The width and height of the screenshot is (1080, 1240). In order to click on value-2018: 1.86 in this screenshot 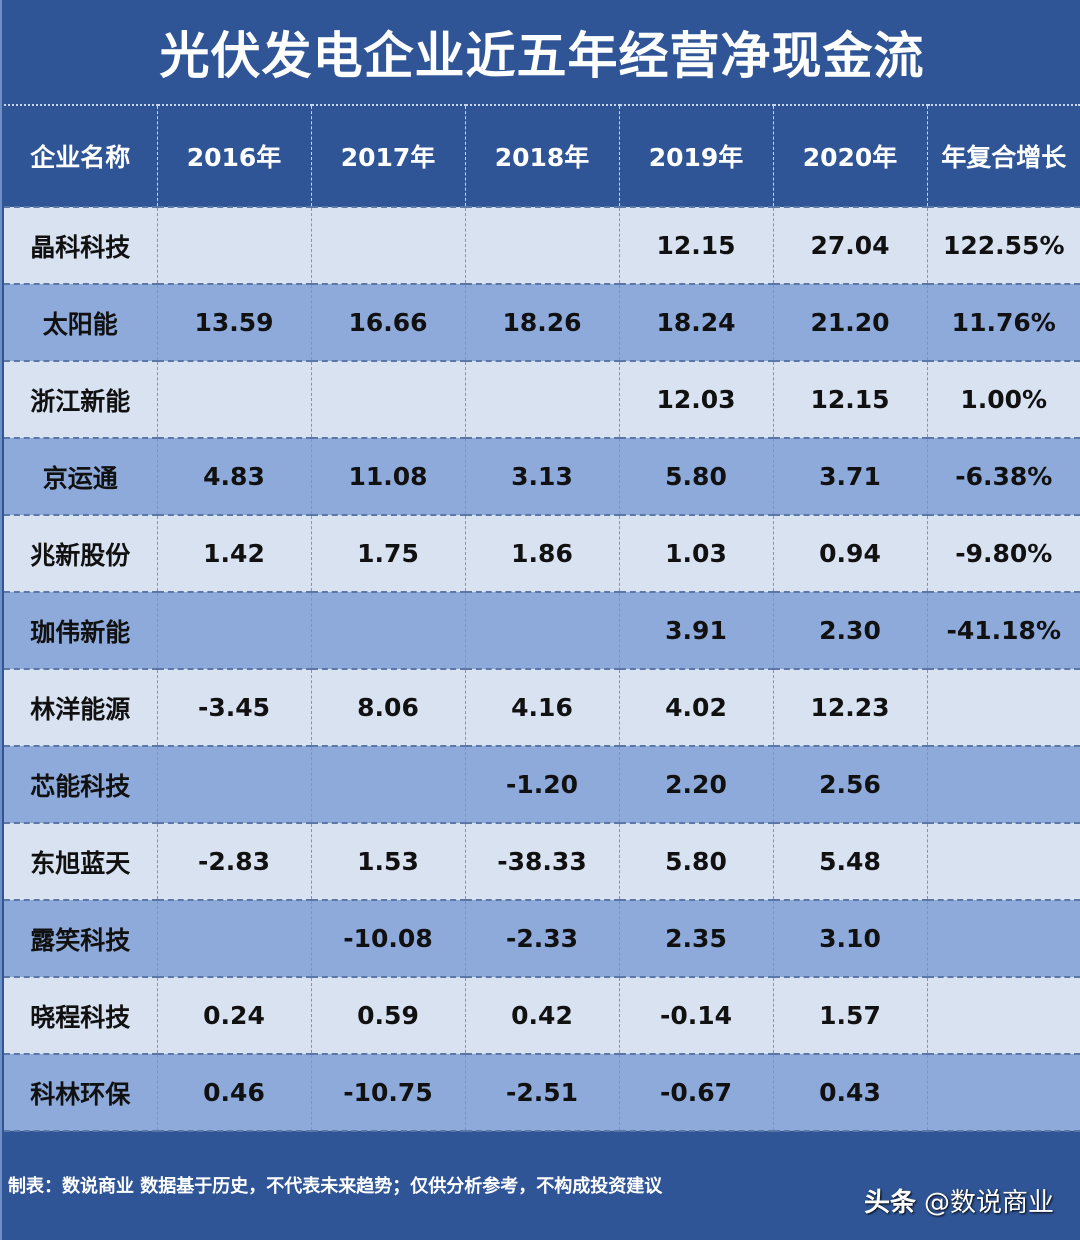, I will do `click(542, 553)`.